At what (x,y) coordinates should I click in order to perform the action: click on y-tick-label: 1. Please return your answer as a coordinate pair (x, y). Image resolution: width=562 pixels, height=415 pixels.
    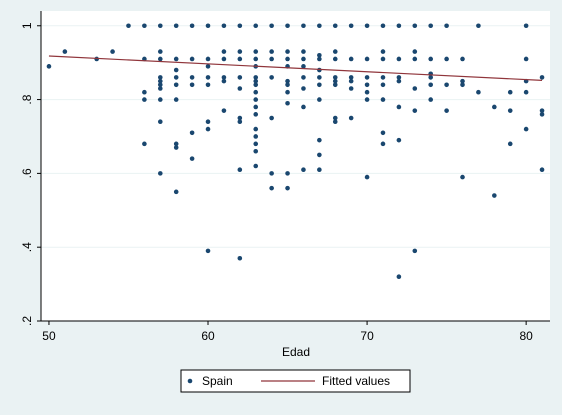
    Looking at the image, I should click on (27, 25).